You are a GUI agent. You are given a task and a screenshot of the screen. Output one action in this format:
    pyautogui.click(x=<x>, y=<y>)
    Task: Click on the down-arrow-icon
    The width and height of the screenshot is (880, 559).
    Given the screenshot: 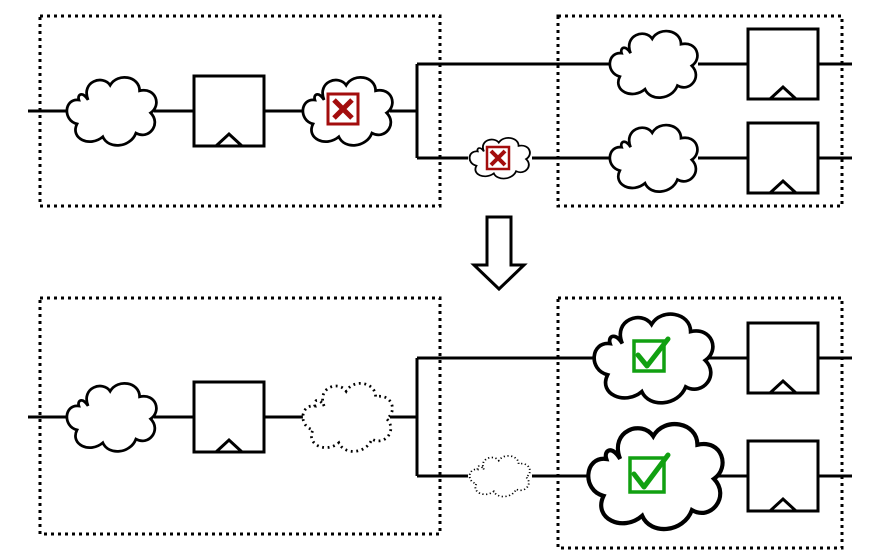 What is the action you would take?
    pyautogui.click(x=499, y=253)
    